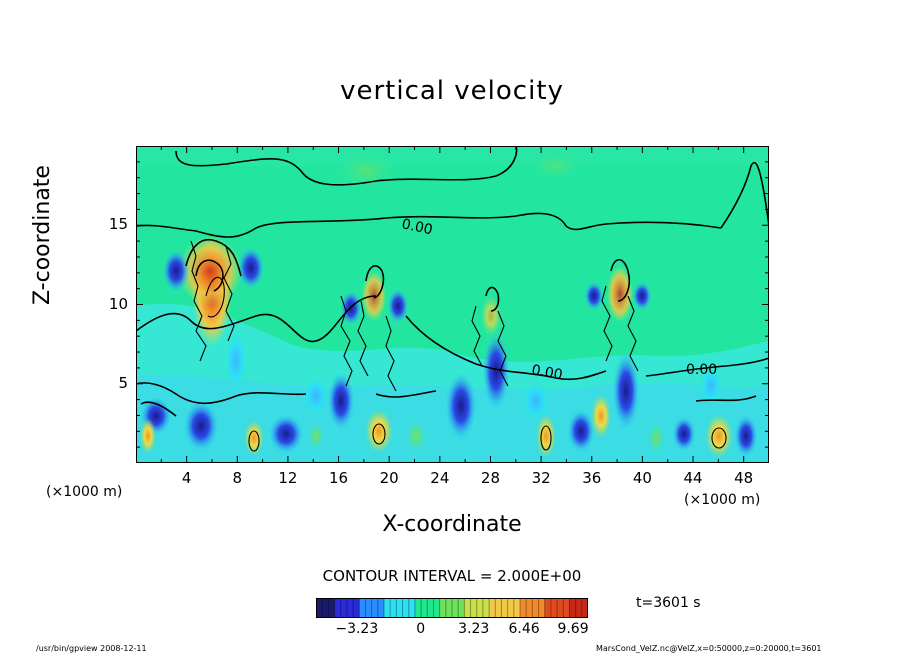  What do you see at coordinates (357, 629) in the screenshot?
I see `colorbar-tick-label: −3.23` at bounding box center [357, 629].